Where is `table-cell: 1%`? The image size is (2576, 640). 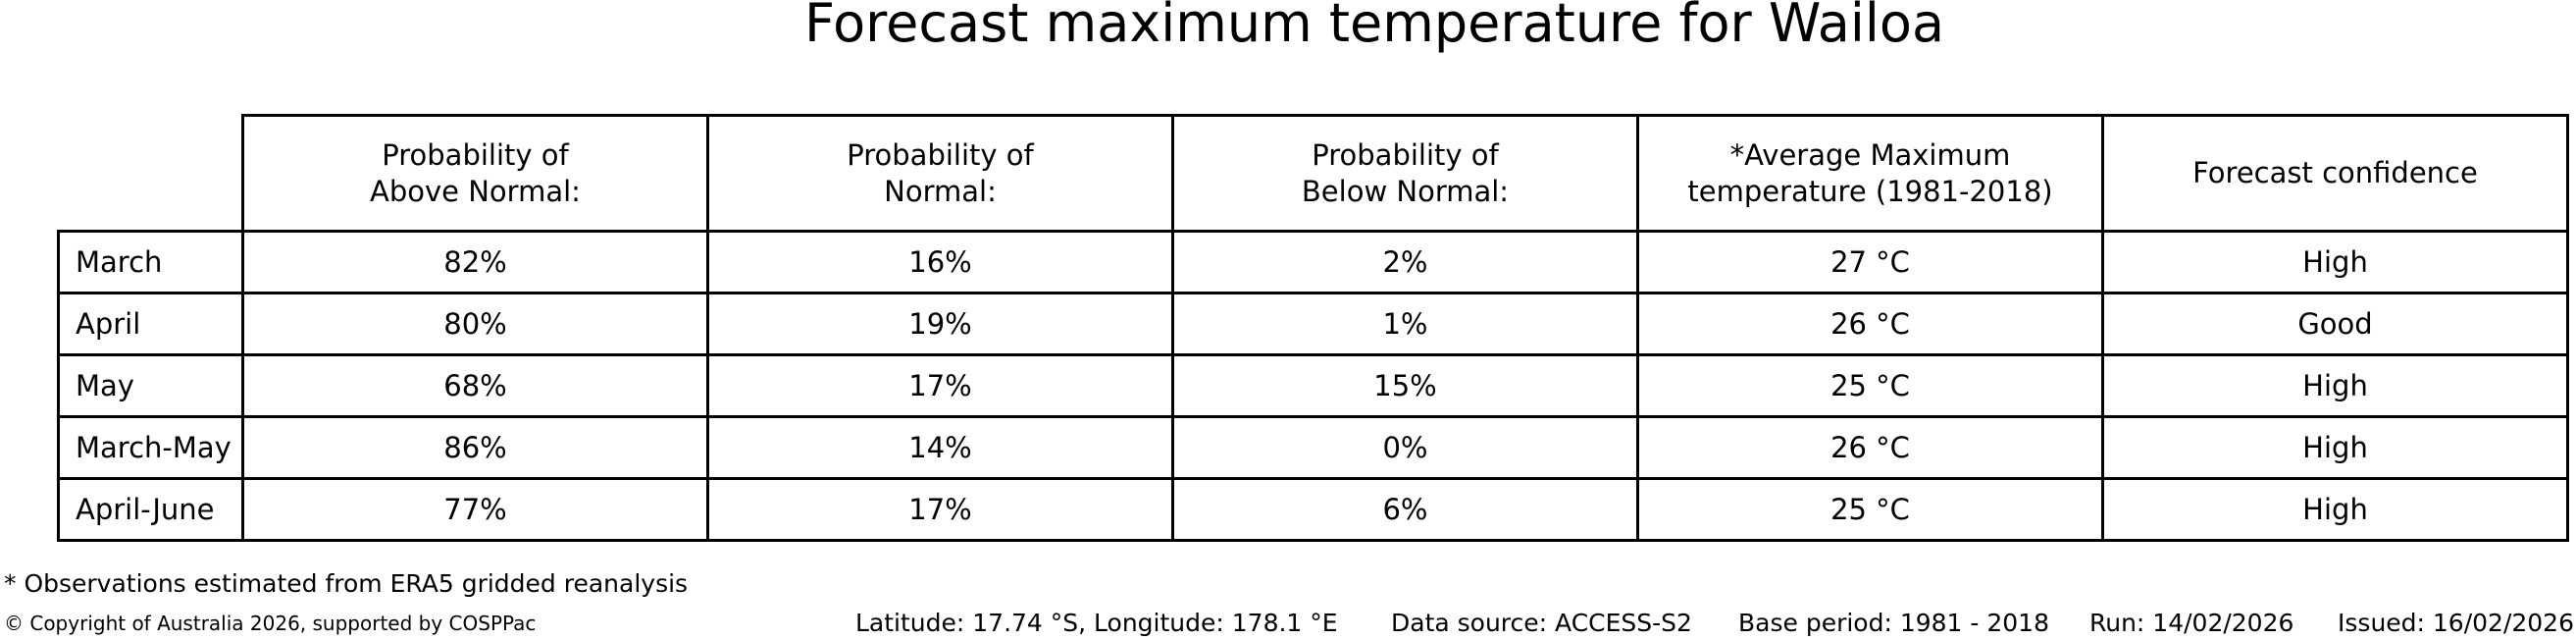
table-cell: 1% is located at coordinates (1405, 324).